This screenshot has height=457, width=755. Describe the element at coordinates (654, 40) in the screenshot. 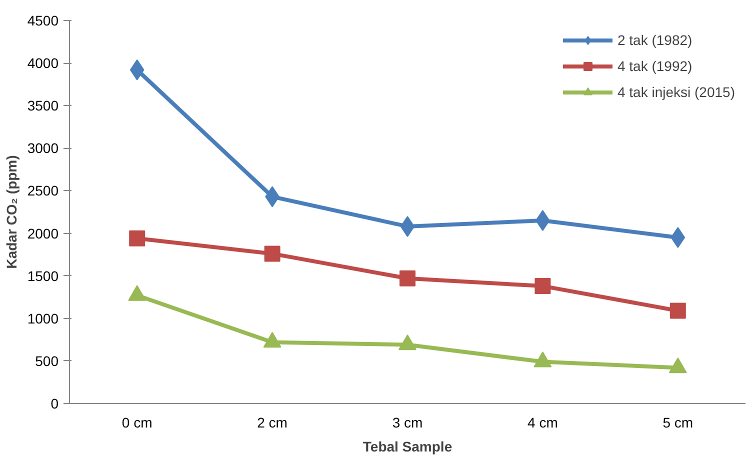

I see `legend-label: 2 tak (1982)` at that location.